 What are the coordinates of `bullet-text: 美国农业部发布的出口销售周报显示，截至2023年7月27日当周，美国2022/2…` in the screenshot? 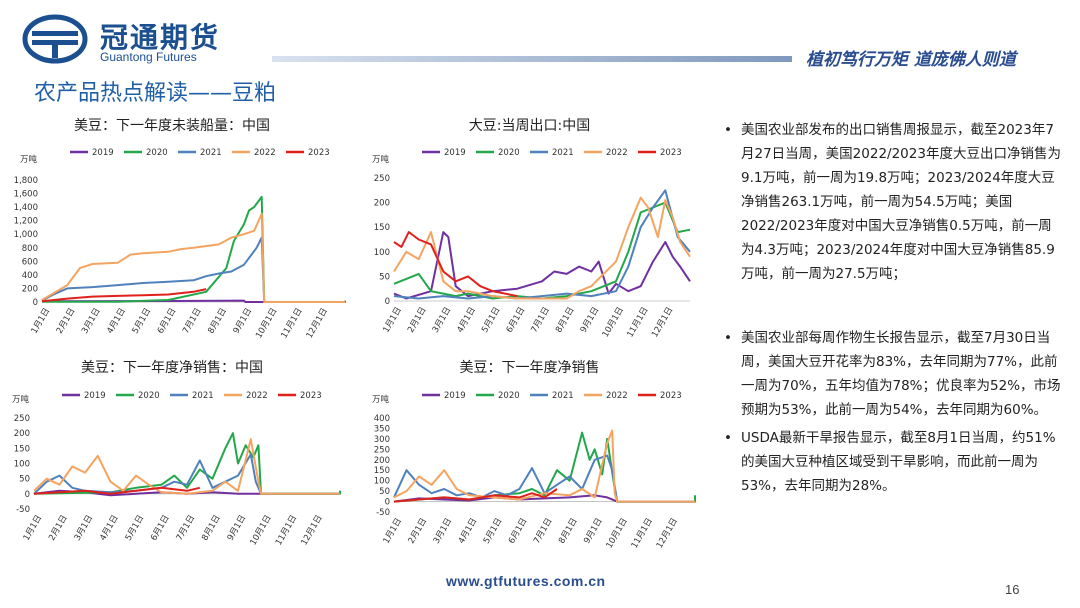 It's located at (901, 202).